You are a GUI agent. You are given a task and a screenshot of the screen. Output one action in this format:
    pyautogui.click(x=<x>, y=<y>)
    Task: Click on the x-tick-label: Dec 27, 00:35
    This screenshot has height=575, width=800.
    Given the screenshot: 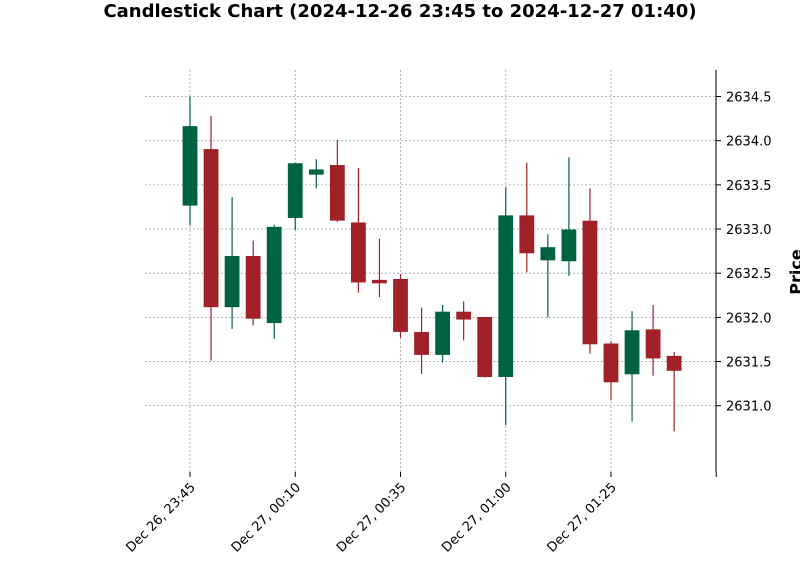 What is the action you would take?
    pyautogui.click(x=371, y=517)
    